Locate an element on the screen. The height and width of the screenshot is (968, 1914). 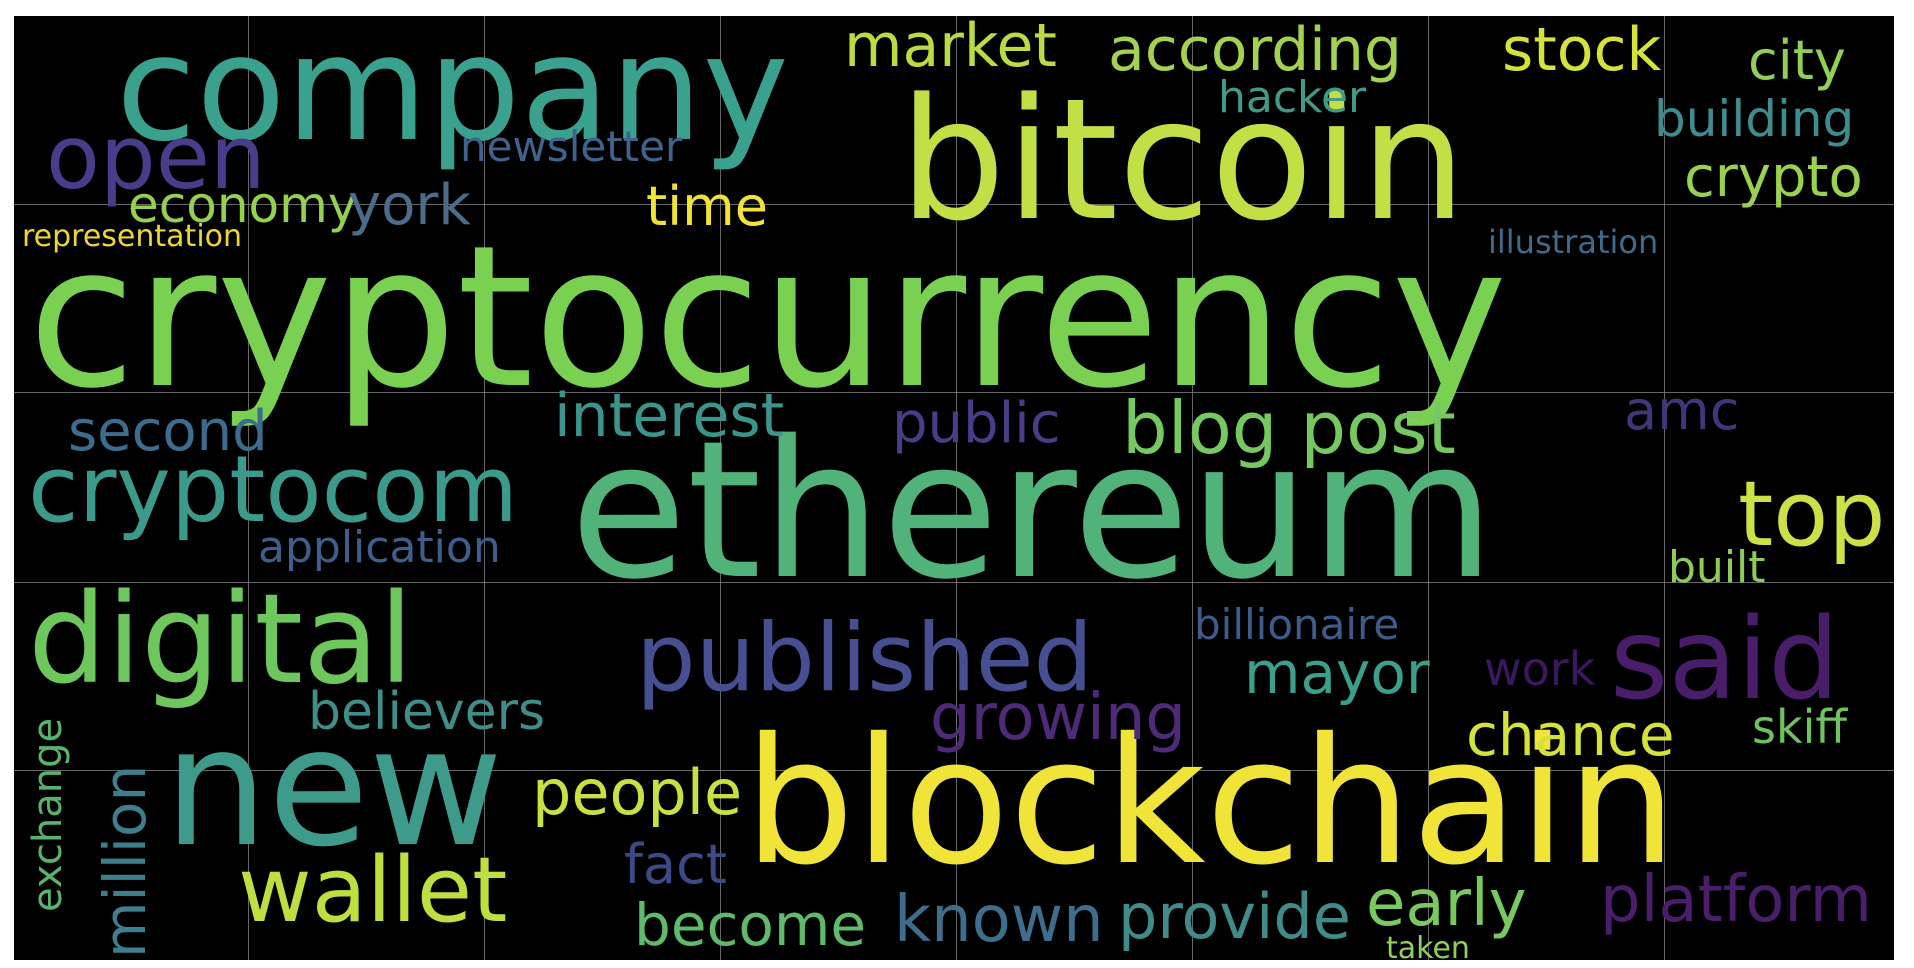
word: said is located at coordinates (1725, 660).